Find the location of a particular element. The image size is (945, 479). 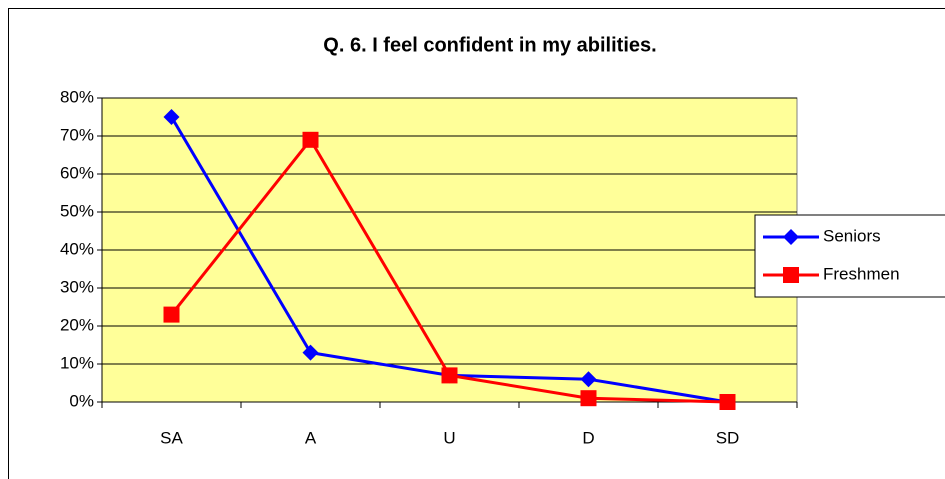

legend-label: Seniors is located at coordinates (852, 235).